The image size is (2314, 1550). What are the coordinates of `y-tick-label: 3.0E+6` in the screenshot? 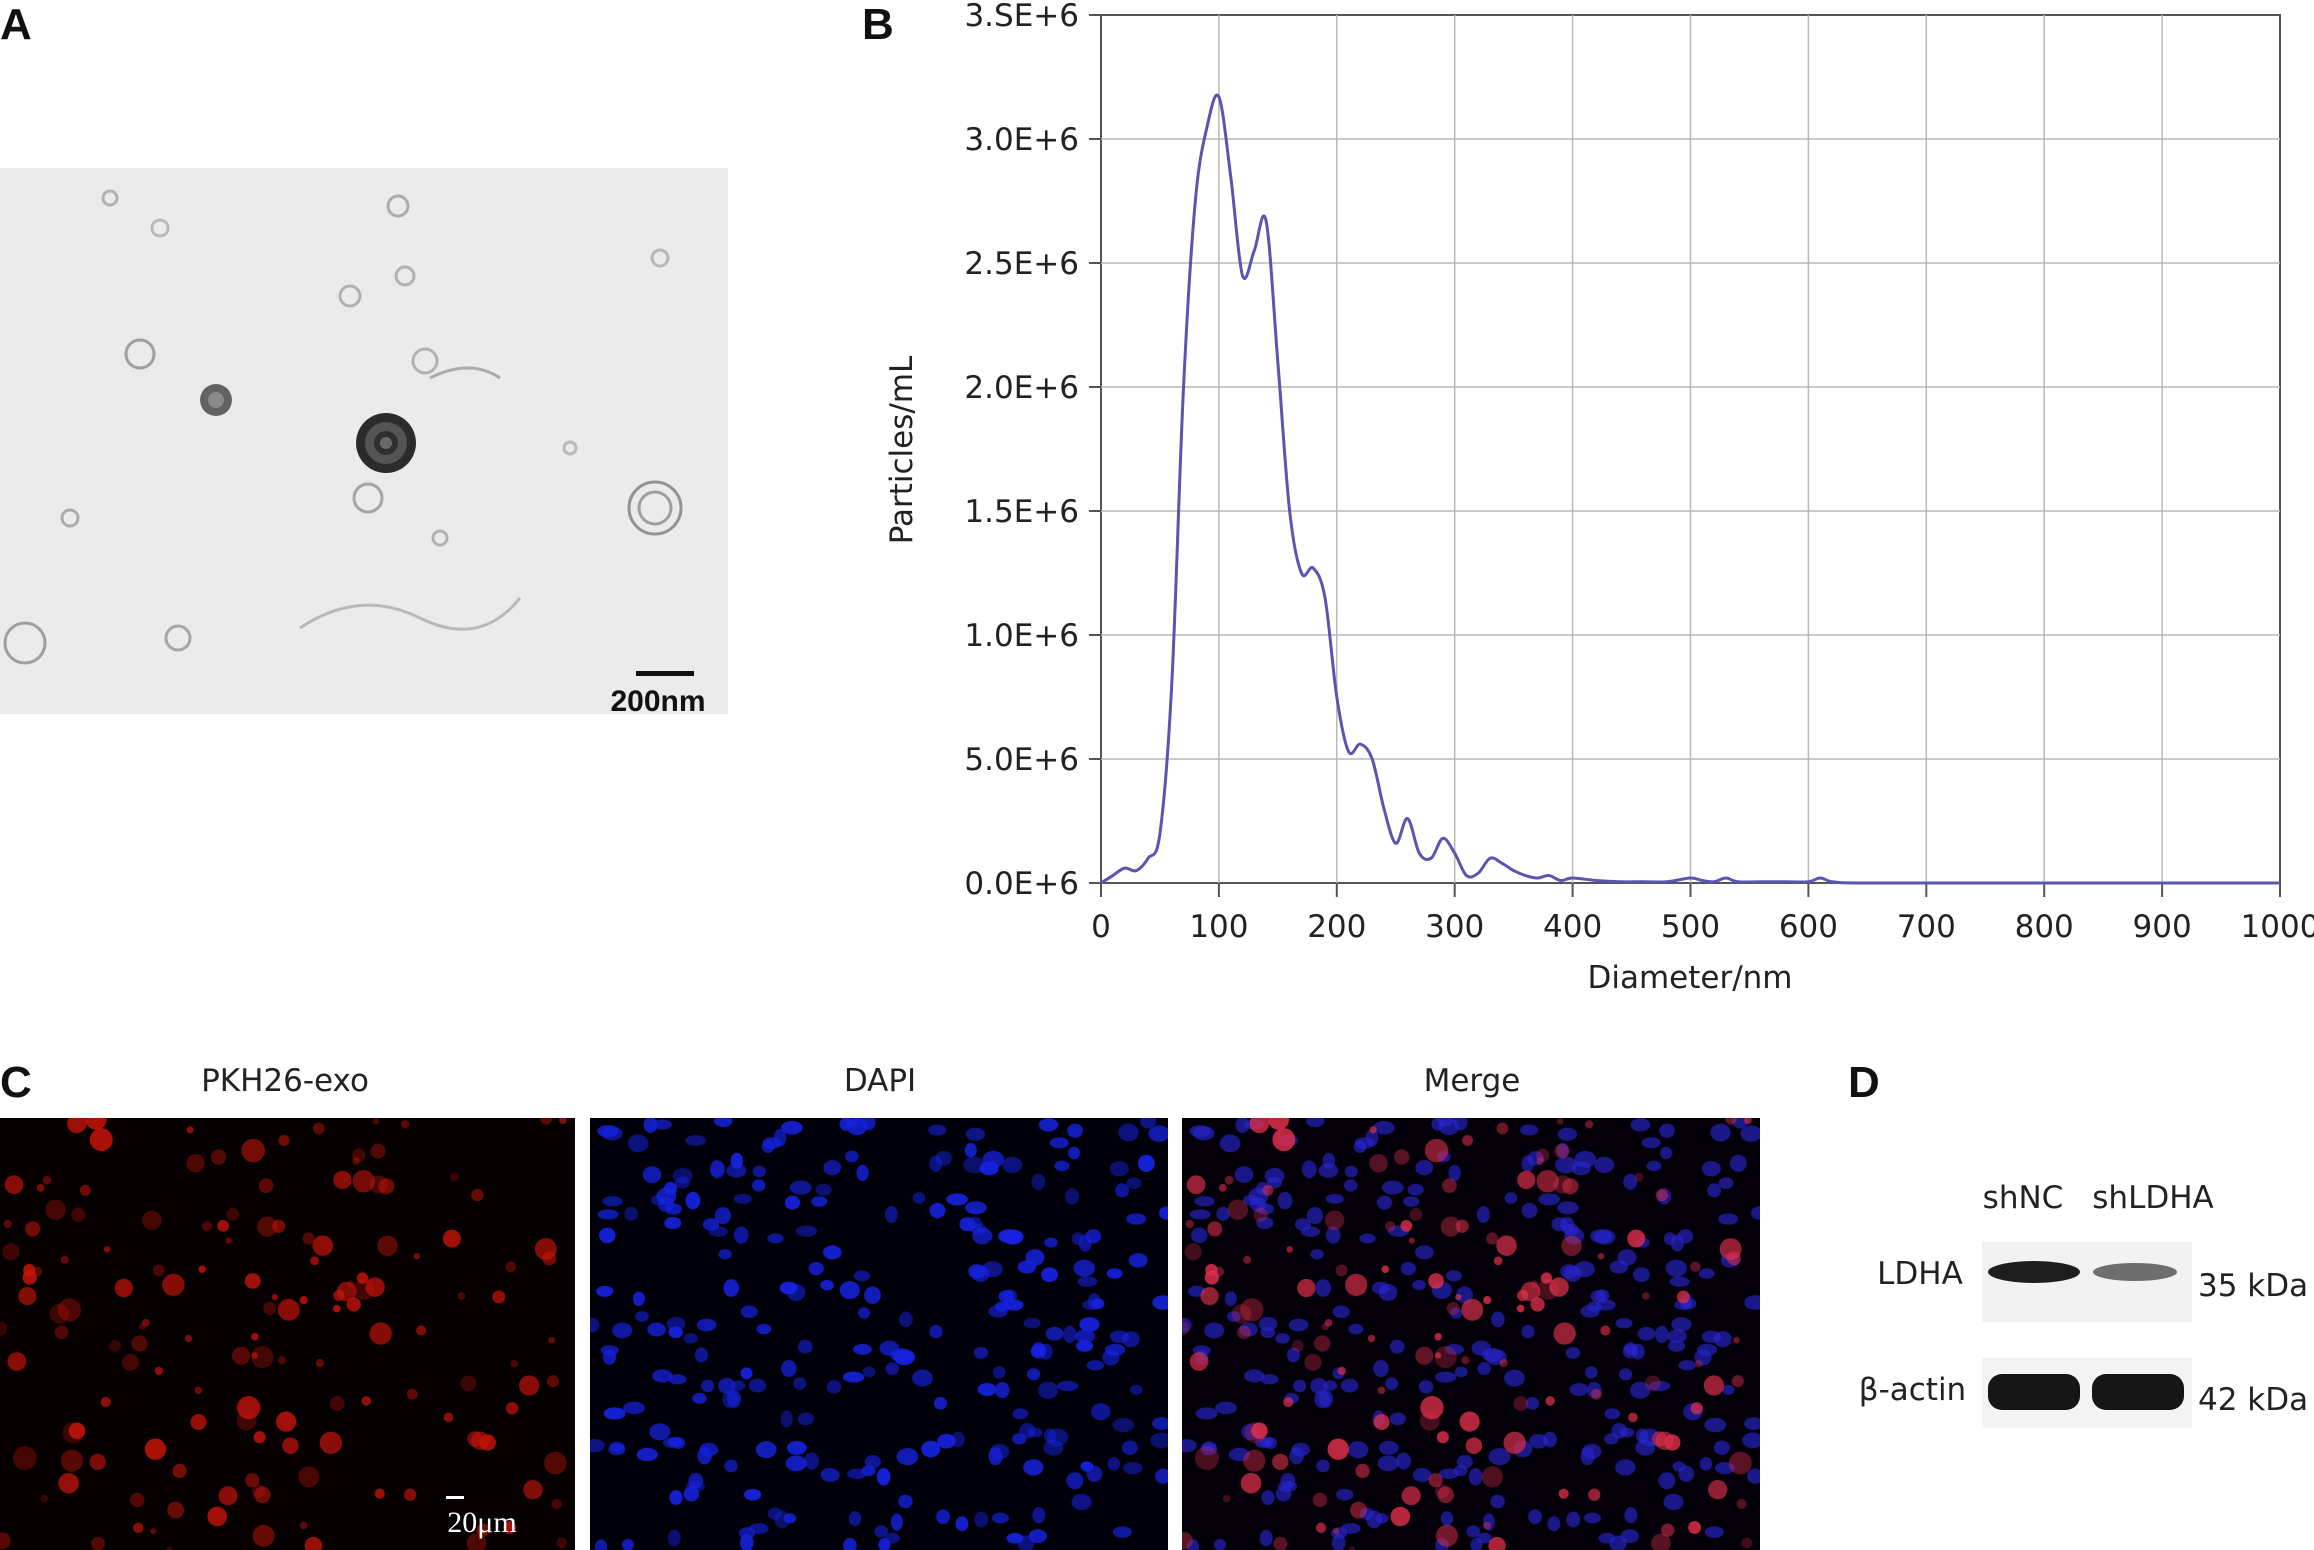 It's located at (1021, 140).